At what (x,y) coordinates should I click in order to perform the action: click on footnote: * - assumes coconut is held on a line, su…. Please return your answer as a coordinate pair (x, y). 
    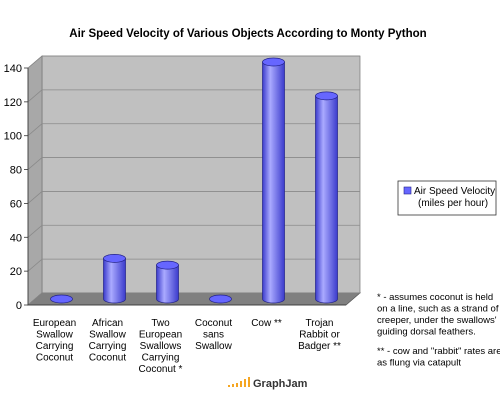
    Looking at the image, I should click on (438, 315).